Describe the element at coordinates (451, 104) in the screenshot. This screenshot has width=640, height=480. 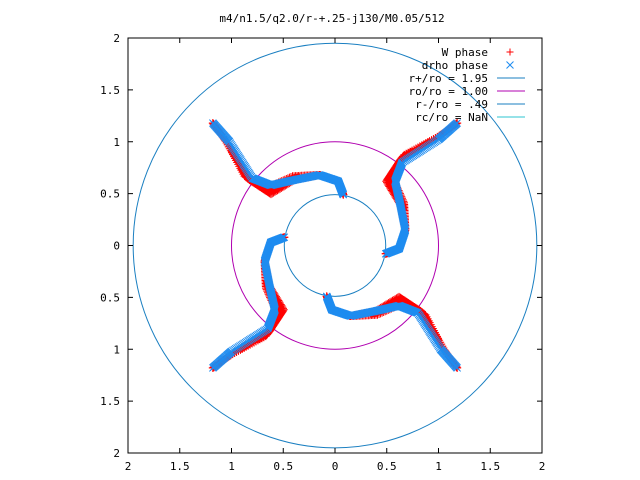
I see `legend-label: r-/ro = .49` at that location.